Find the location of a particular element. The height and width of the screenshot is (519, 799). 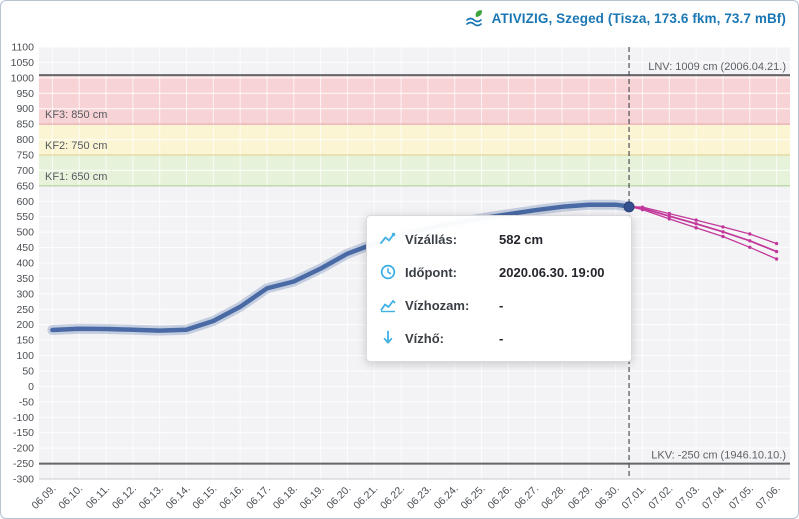

clock-icon is located at coordinates (388, 272).